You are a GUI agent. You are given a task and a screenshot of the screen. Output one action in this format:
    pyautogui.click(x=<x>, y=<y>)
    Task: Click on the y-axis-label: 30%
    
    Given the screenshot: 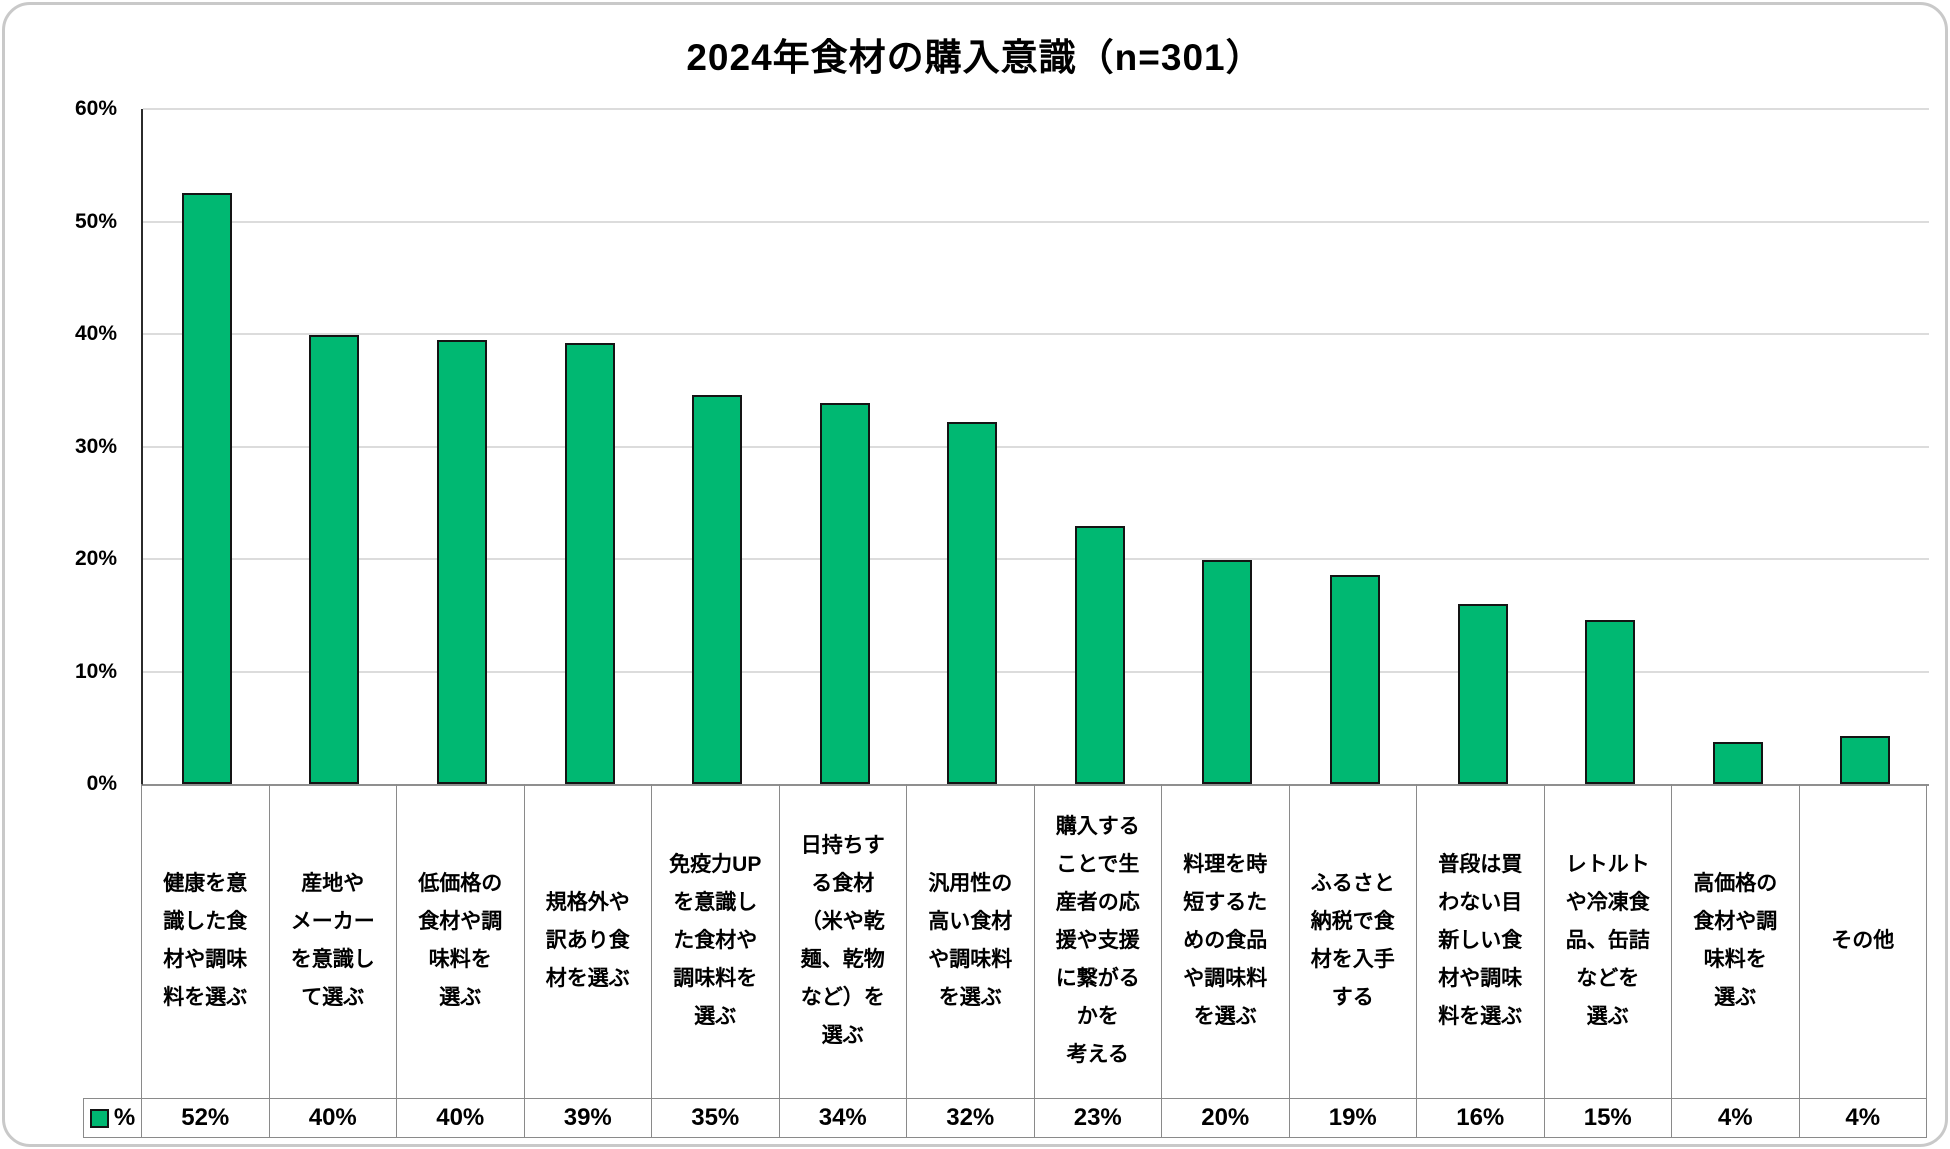 What is the action you would take?
    pyautogui.click(x=95, y=446)
    